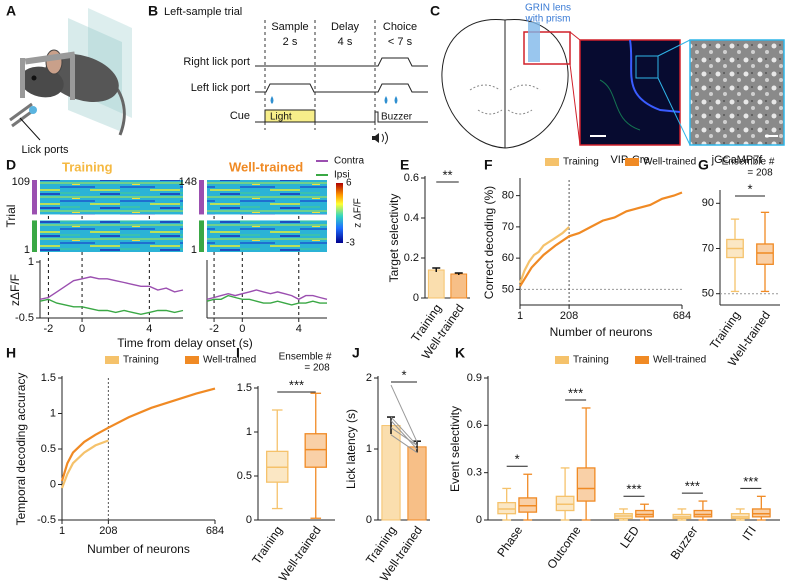 The width and height of the screenshot is (785, 584). I want to click on panel-label: A, so click(11, 11).